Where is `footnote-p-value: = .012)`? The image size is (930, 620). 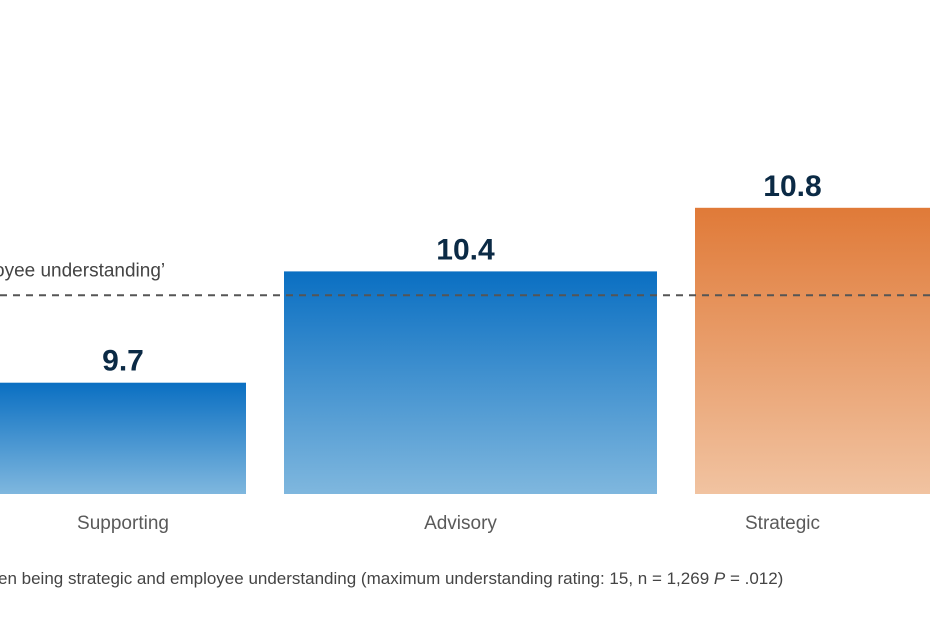 footnote-p-value: = .012) is located at coordinates (754, 578).